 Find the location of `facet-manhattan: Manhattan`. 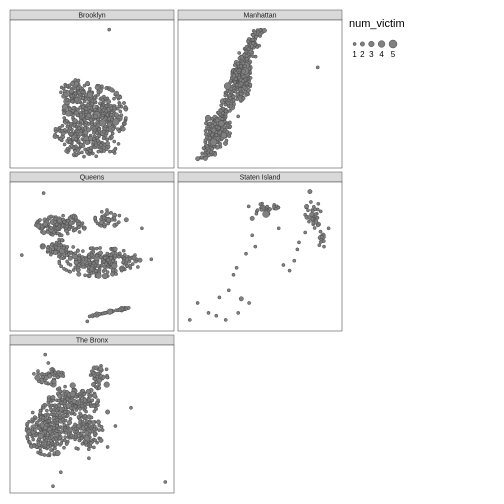

facet-manhattan: Manhattan is located at coordinates (260, 89).